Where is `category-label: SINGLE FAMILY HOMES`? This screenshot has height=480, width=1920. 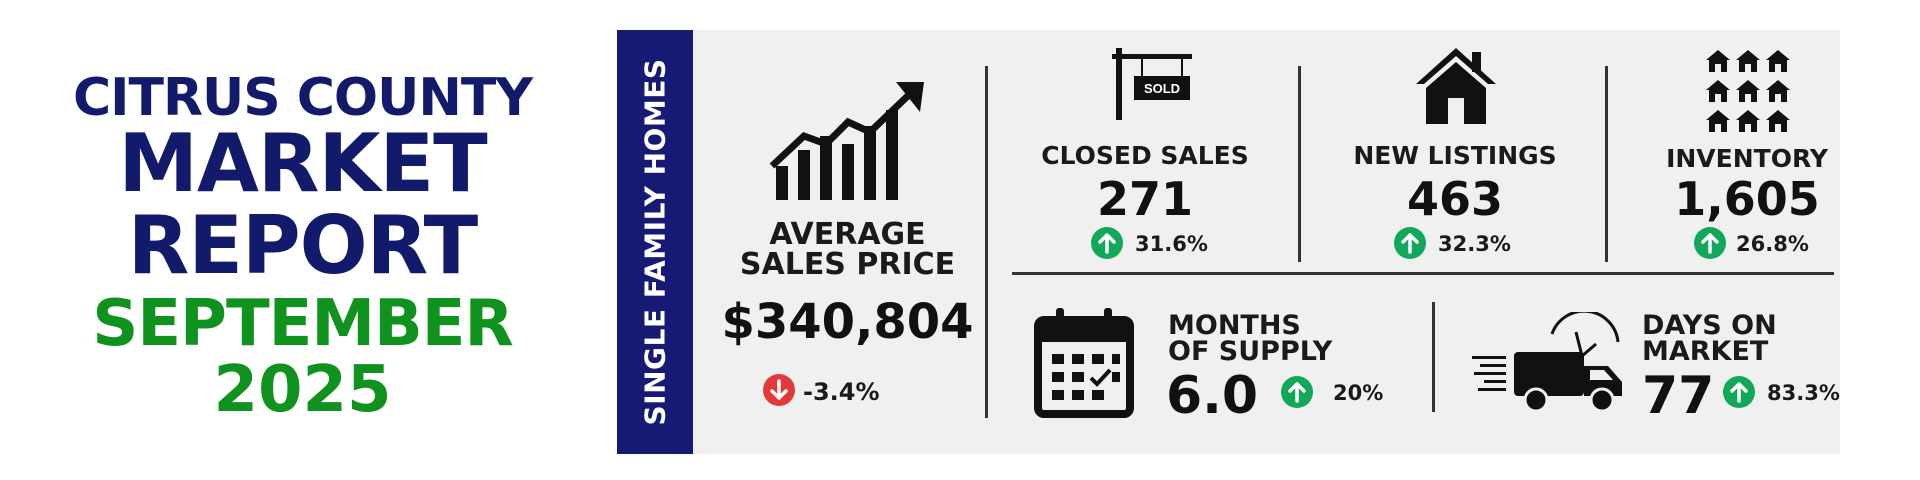
category-label: SINGLE FAMILY HOMES is located at coordinates (655, 242).